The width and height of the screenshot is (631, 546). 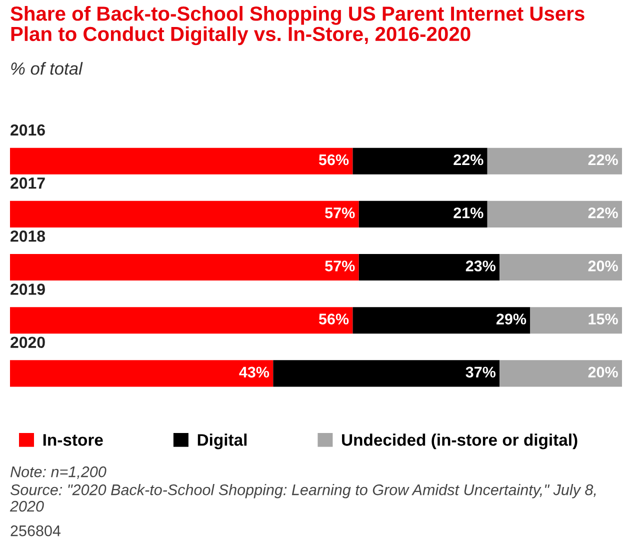 I want to click on legend-label: In-store, so click(x=73, y=440).